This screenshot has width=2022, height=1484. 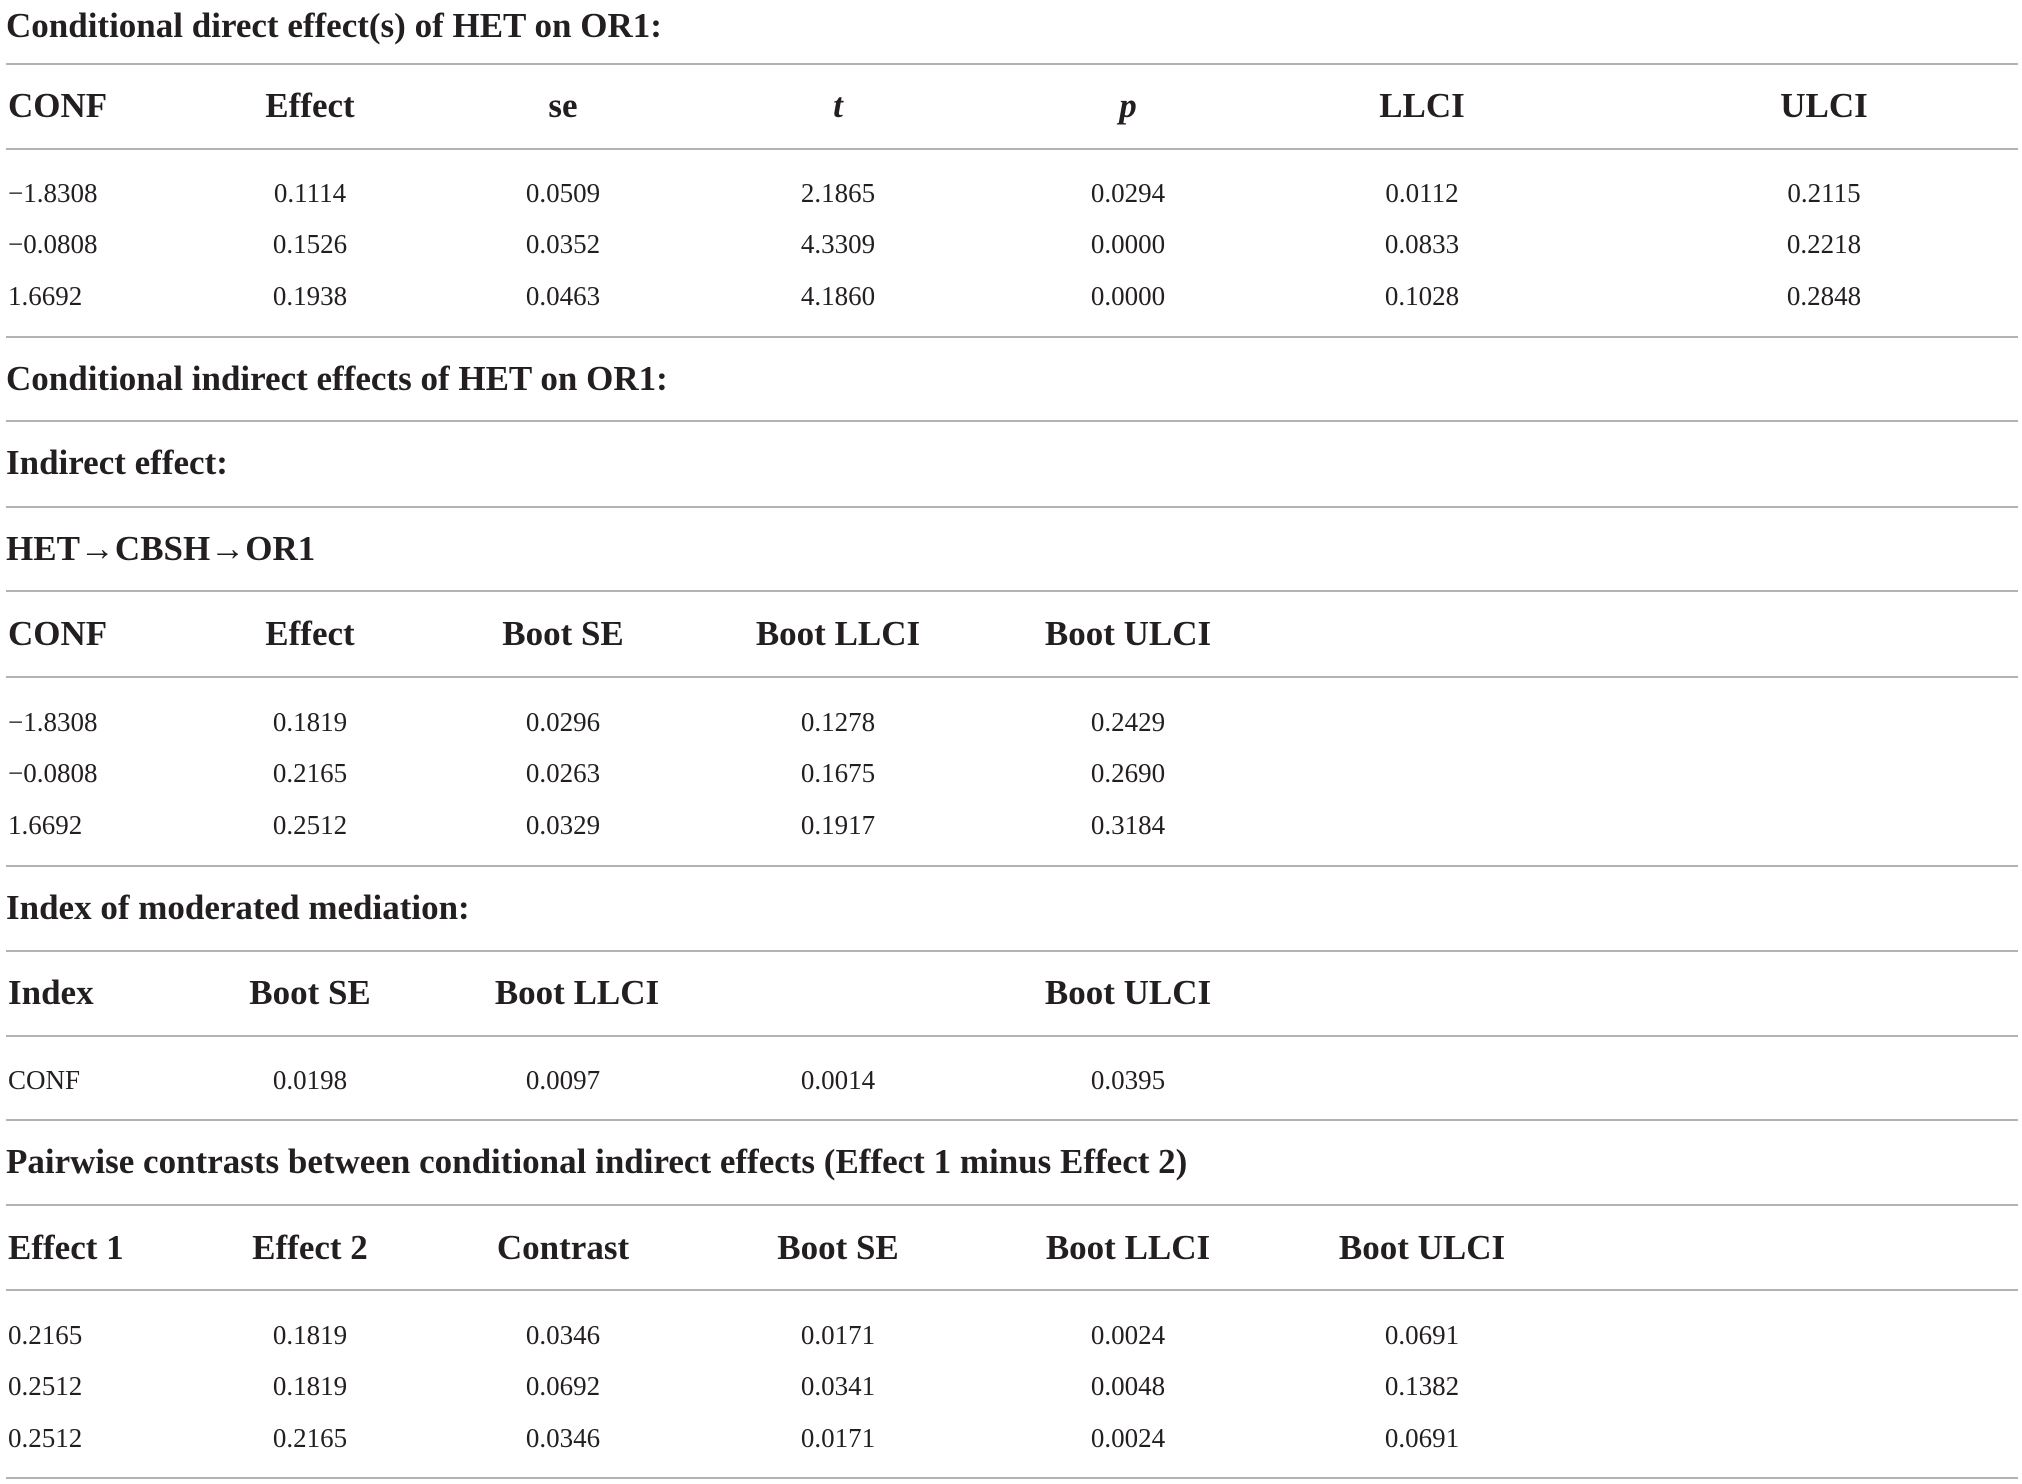 What do you see at coordinates (838, 296) in the screenshot?
I see `table-cell: 4.1860` at bounding box center [838, 296].